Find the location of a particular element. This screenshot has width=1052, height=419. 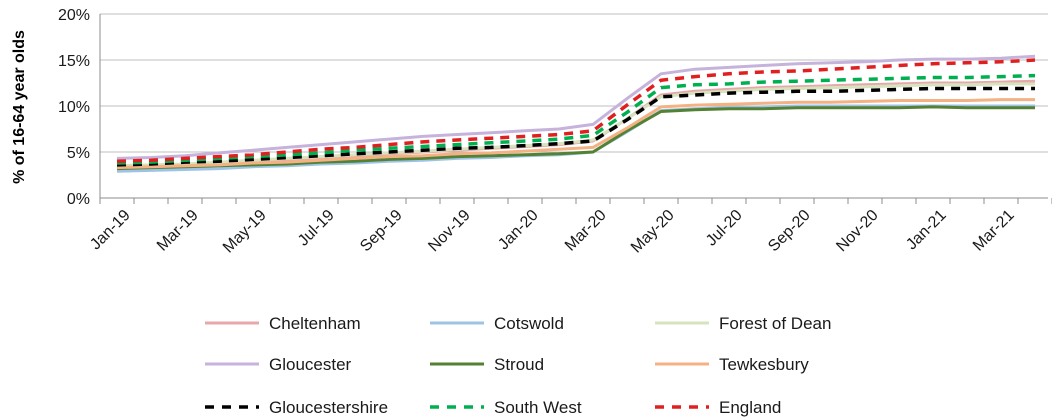

legend-label: Gloucester is located at coordinates (310, 364).